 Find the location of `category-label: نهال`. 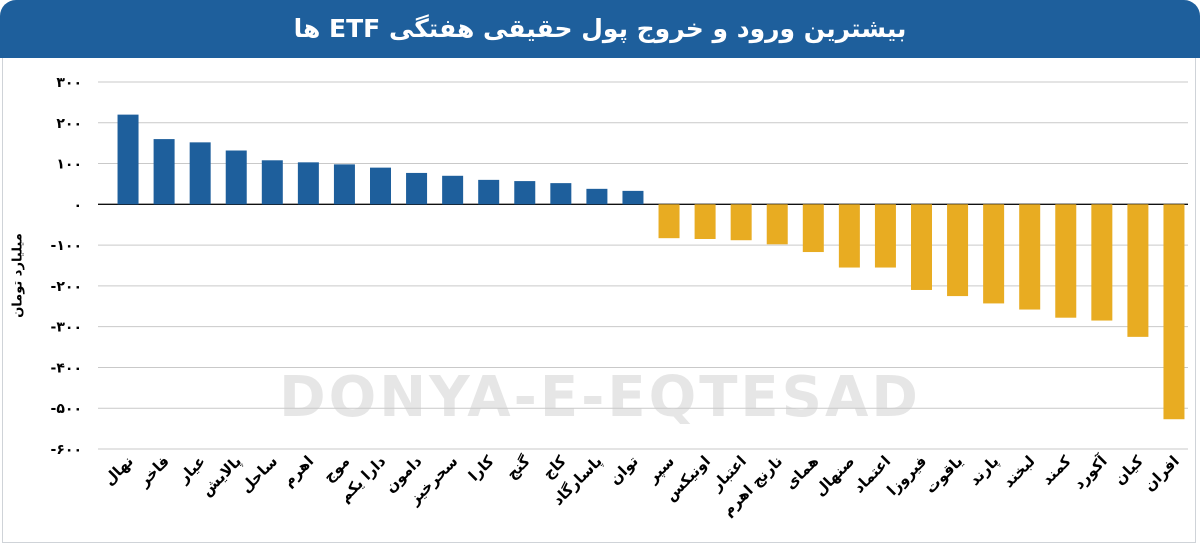

category-label: نهال is located at coordinates (118, 470).